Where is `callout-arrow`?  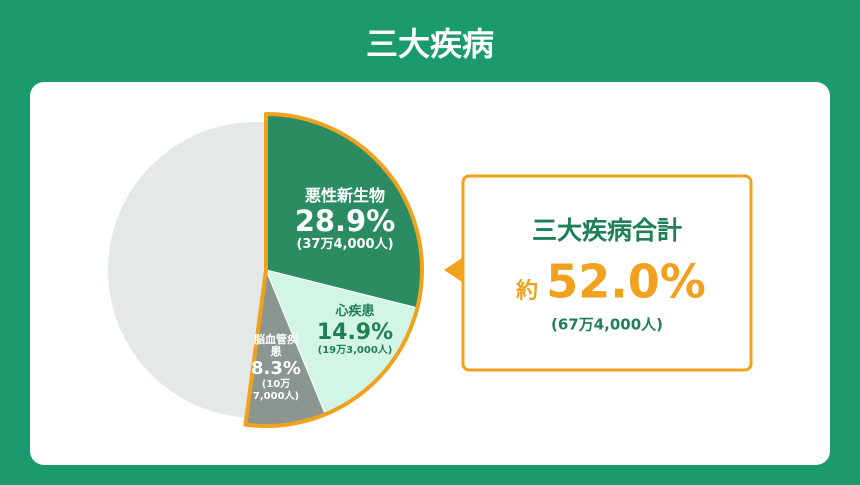 callout-arrow is located at coordinates (453, 270).